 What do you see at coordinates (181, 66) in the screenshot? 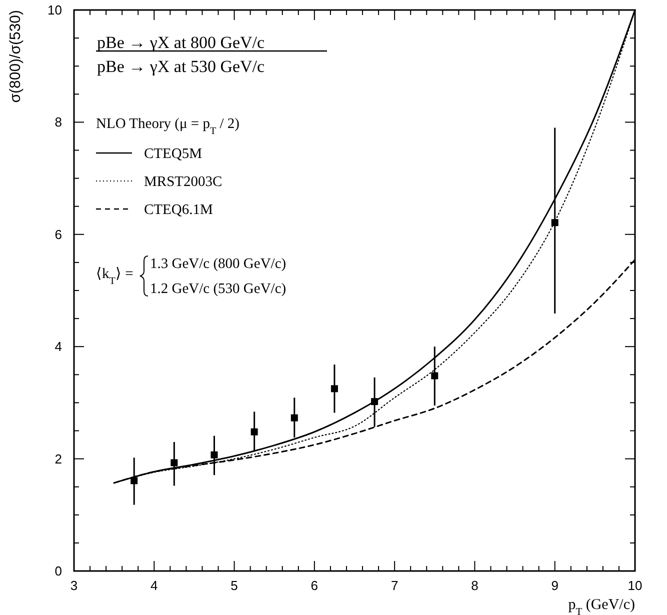
I see `annotation: pBe → γX at 530 GeV/c` at bounding box center [181, 66].